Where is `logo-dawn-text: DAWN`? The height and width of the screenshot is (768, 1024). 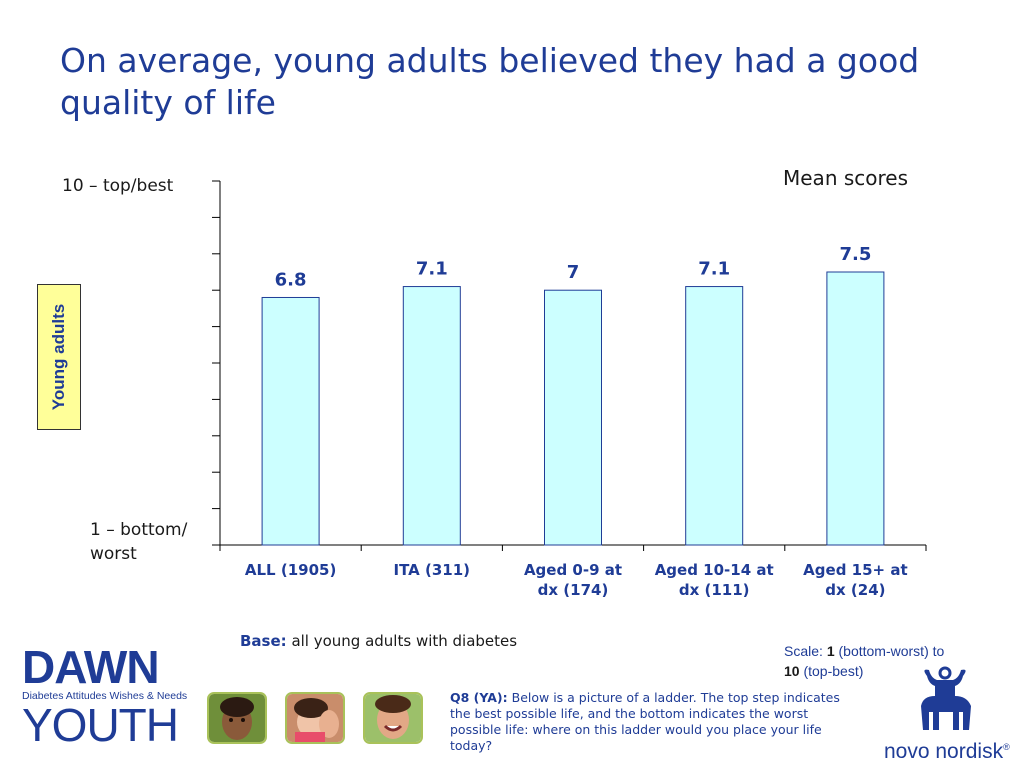
logo-dawn-text: DAWN is located at coordinates (91, 667).